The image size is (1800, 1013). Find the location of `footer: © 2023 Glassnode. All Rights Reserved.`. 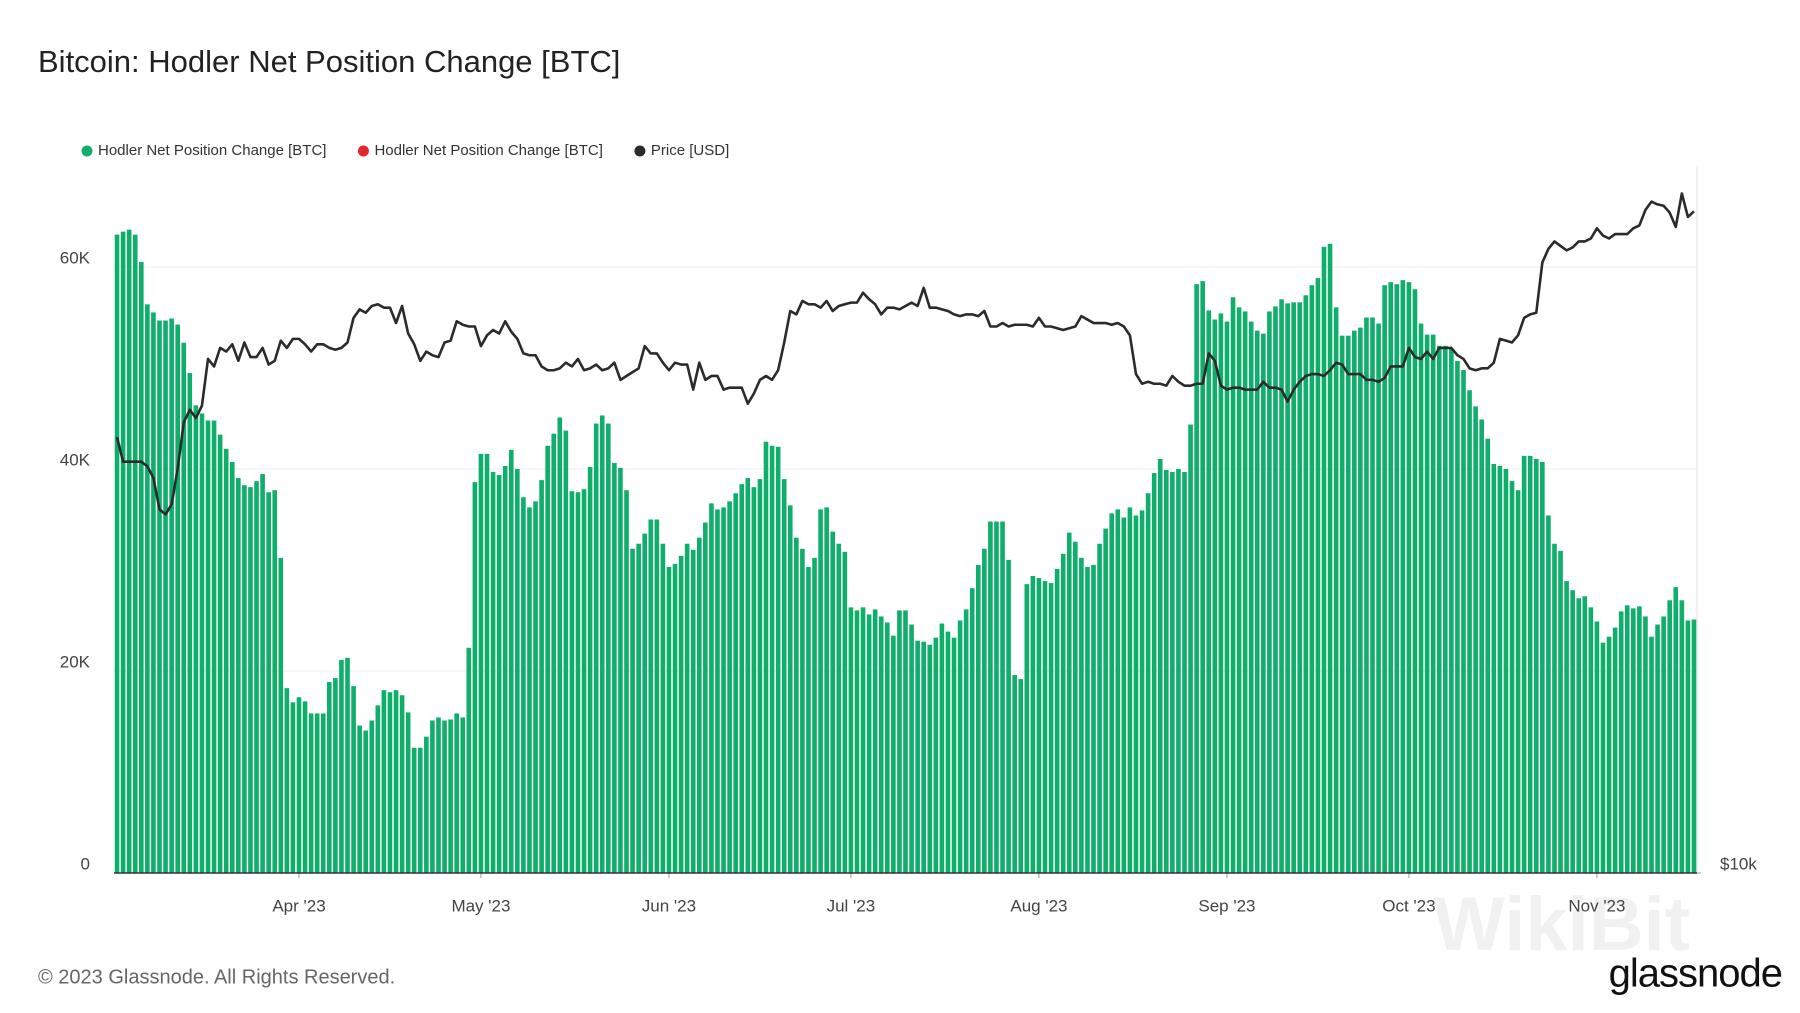

footer: © 2023 Glassnode. All Rights Reserved. is located at coordinates (216, 977).